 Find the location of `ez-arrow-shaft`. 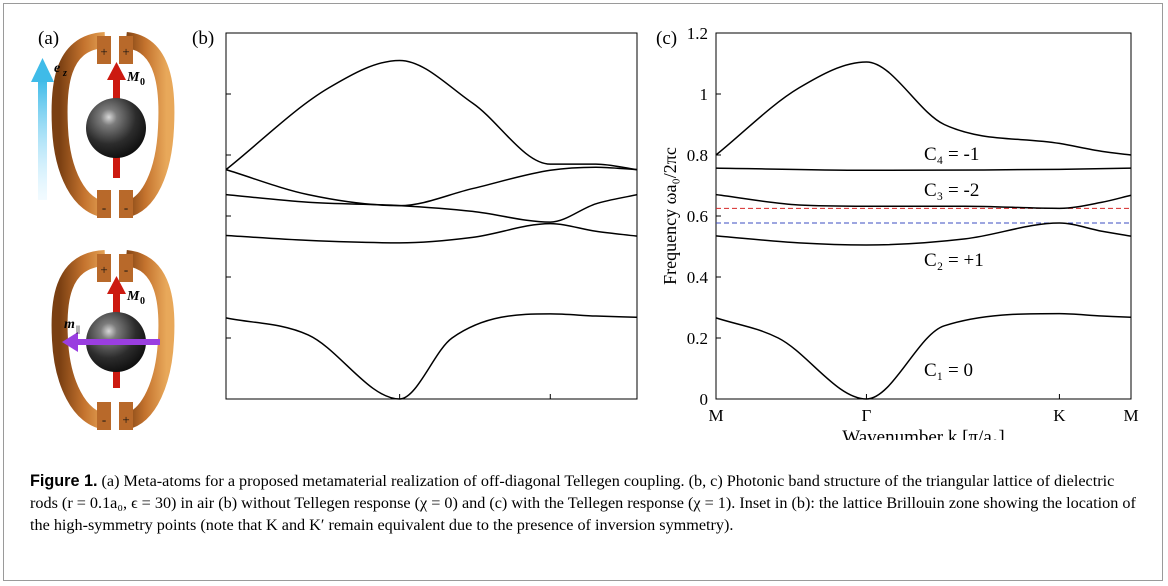

ez-arrow-shaft is located at coordinates (42, 140).